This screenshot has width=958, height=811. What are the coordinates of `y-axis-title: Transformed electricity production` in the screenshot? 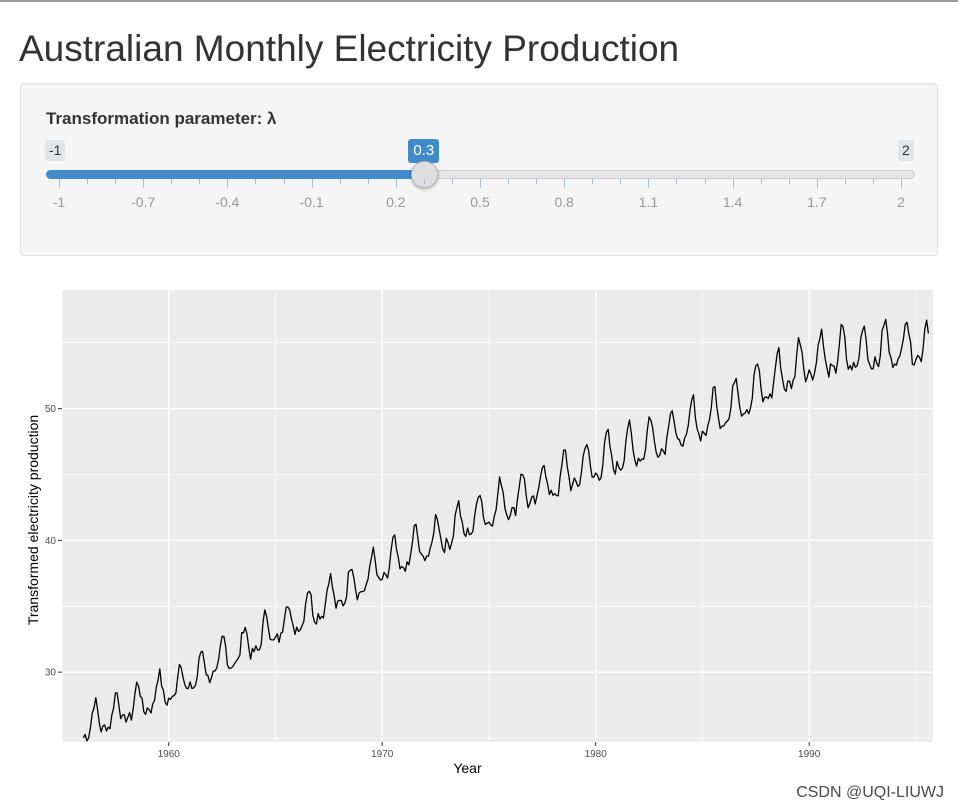 It's located at (33, 520).